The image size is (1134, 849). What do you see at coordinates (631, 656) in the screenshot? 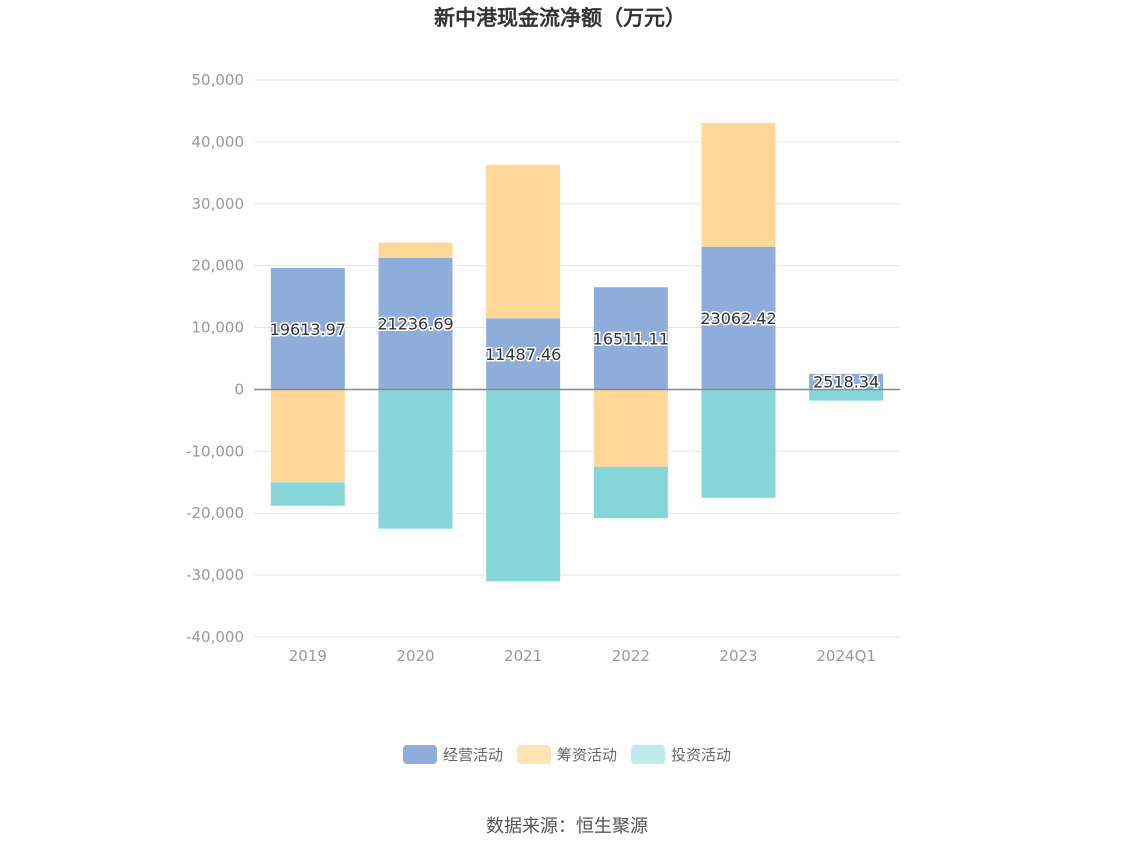
I see `x-tick-label: 2022` at bounding box center [631, 656].